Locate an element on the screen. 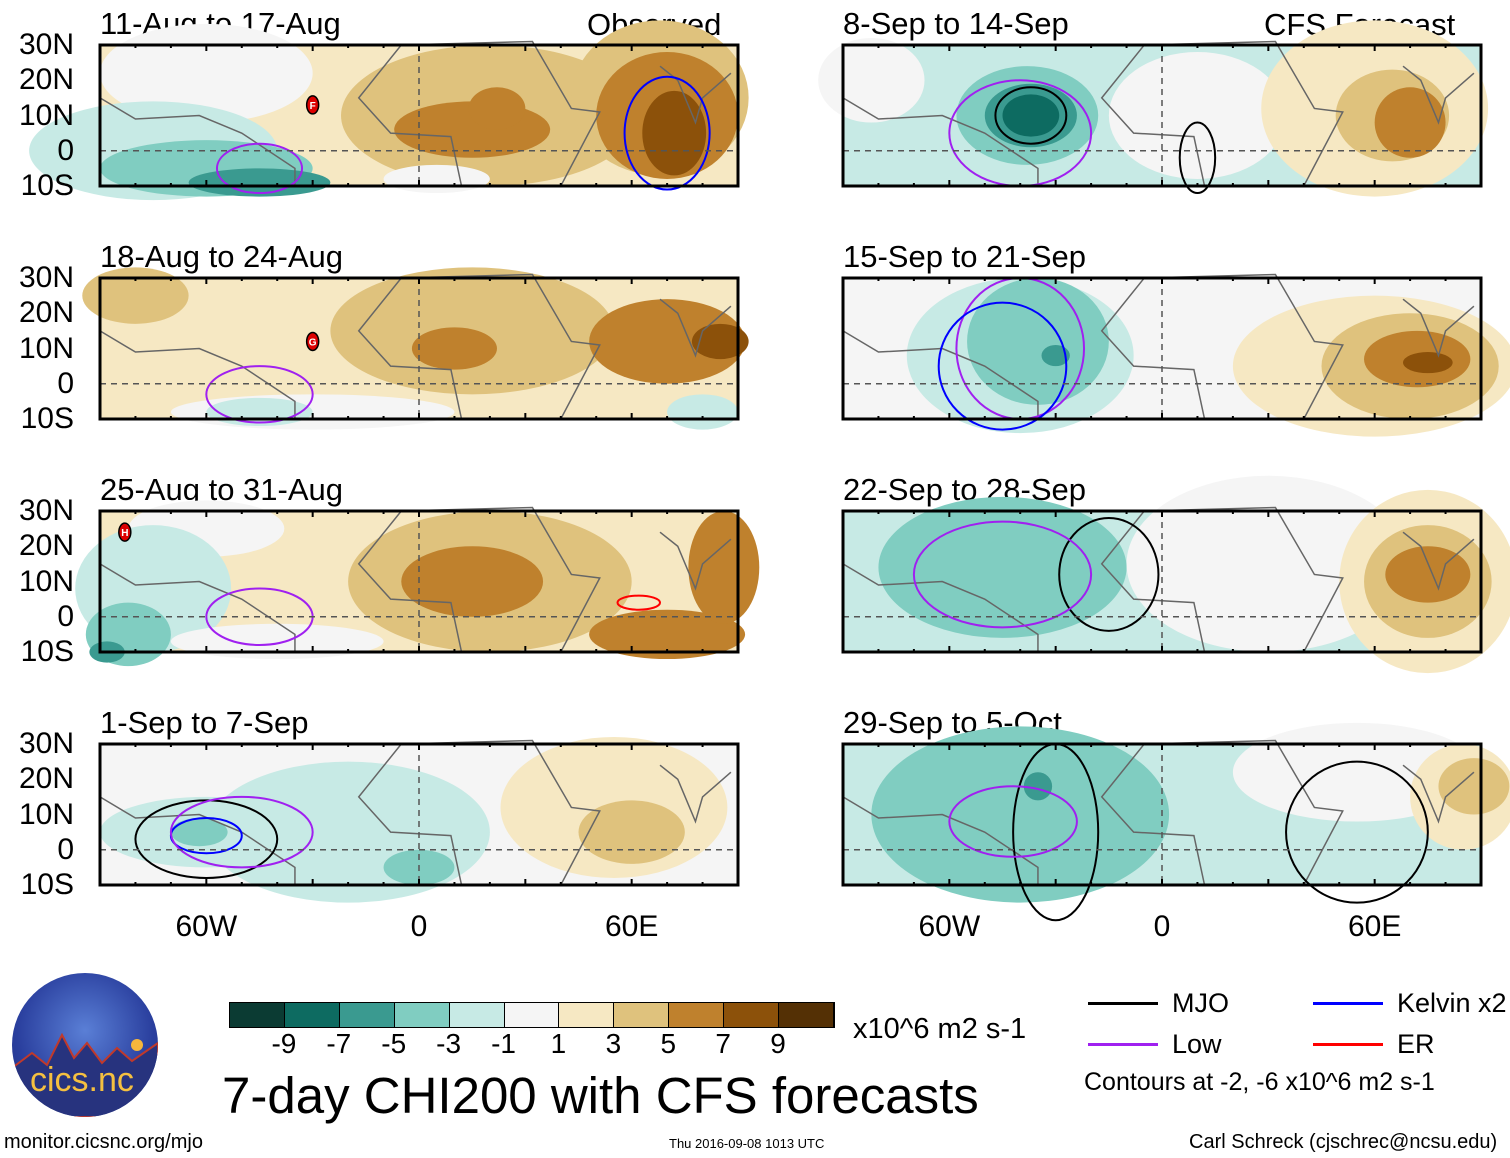 The height and width of the screenshot is (1158, 1510). cics-logo: cics.nc is located at coordinates (85, 1045).